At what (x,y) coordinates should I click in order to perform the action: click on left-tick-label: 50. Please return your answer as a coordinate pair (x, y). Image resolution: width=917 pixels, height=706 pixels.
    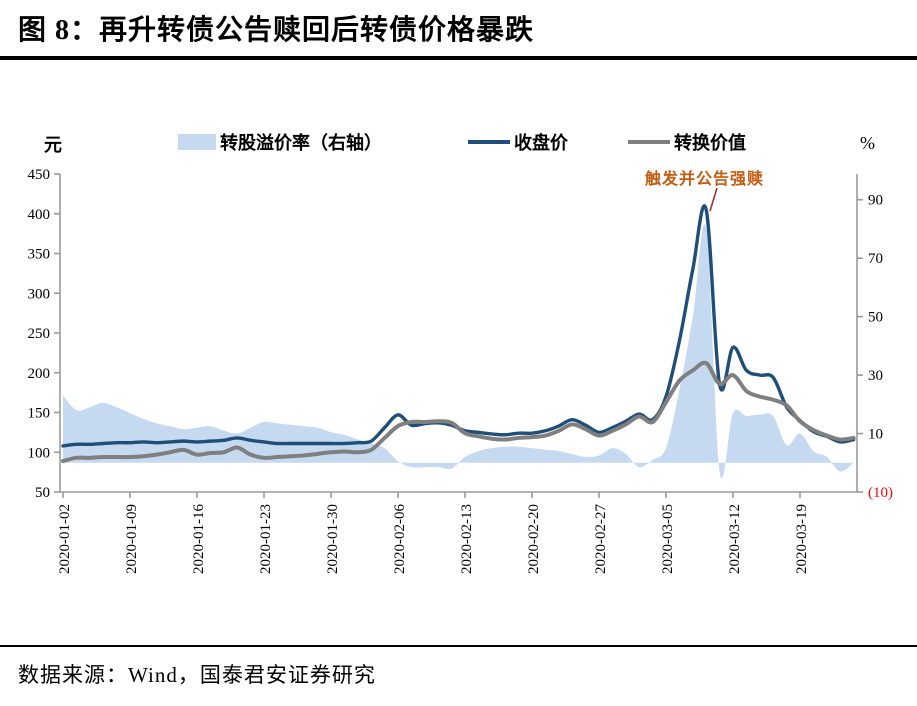
    Looking at the image, I should click on (42, 493).